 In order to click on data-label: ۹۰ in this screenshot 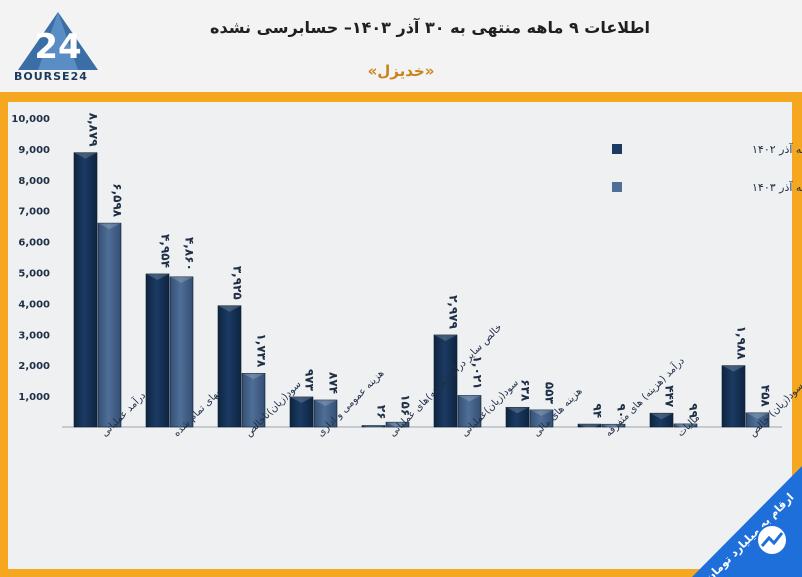, I will do `click(622, 411)`.